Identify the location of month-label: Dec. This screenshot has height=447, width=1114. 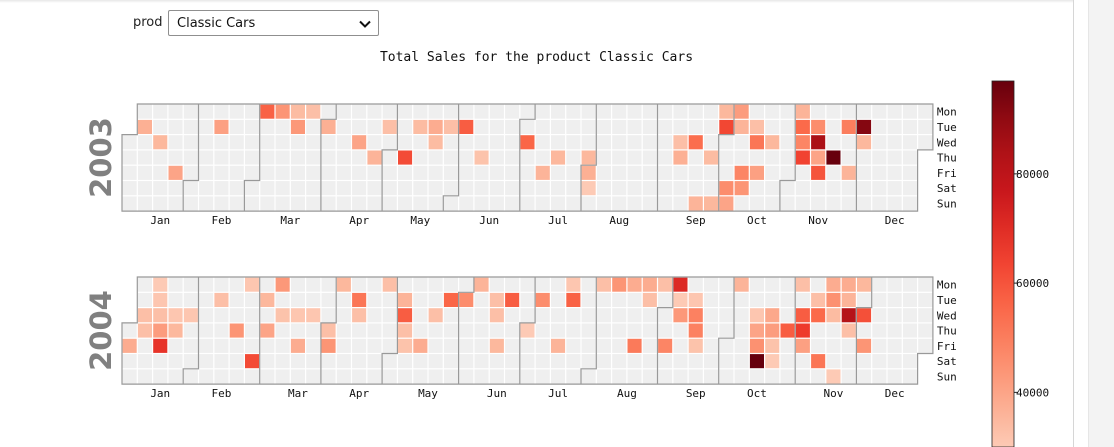
(895, 220).